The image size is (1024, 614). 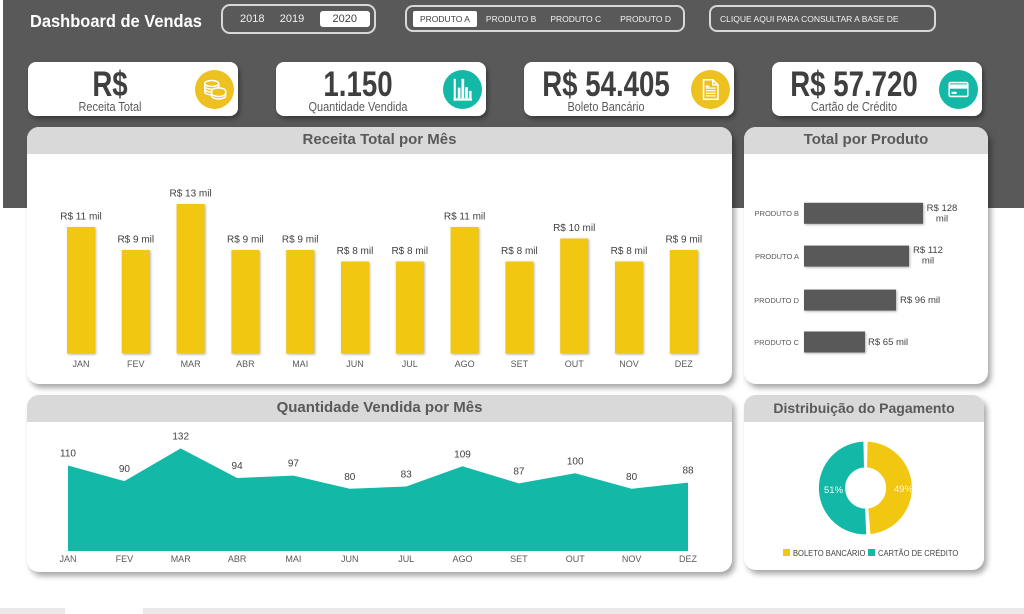 What do you see at coordinates (776, 300) in the screenshot?
I see `svg-text: PRODUTO D` at bounding box center [776, 300].